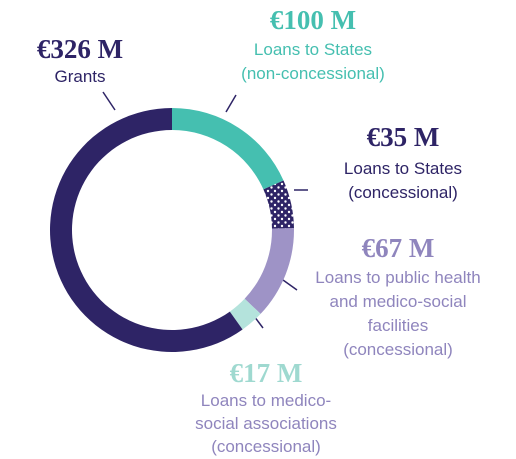 This screenshot has height=459, width=516. What do you see at coordinates (79, 76) in the screenshot?
I see `category-label: Grants` at bounding box center [79, 76].